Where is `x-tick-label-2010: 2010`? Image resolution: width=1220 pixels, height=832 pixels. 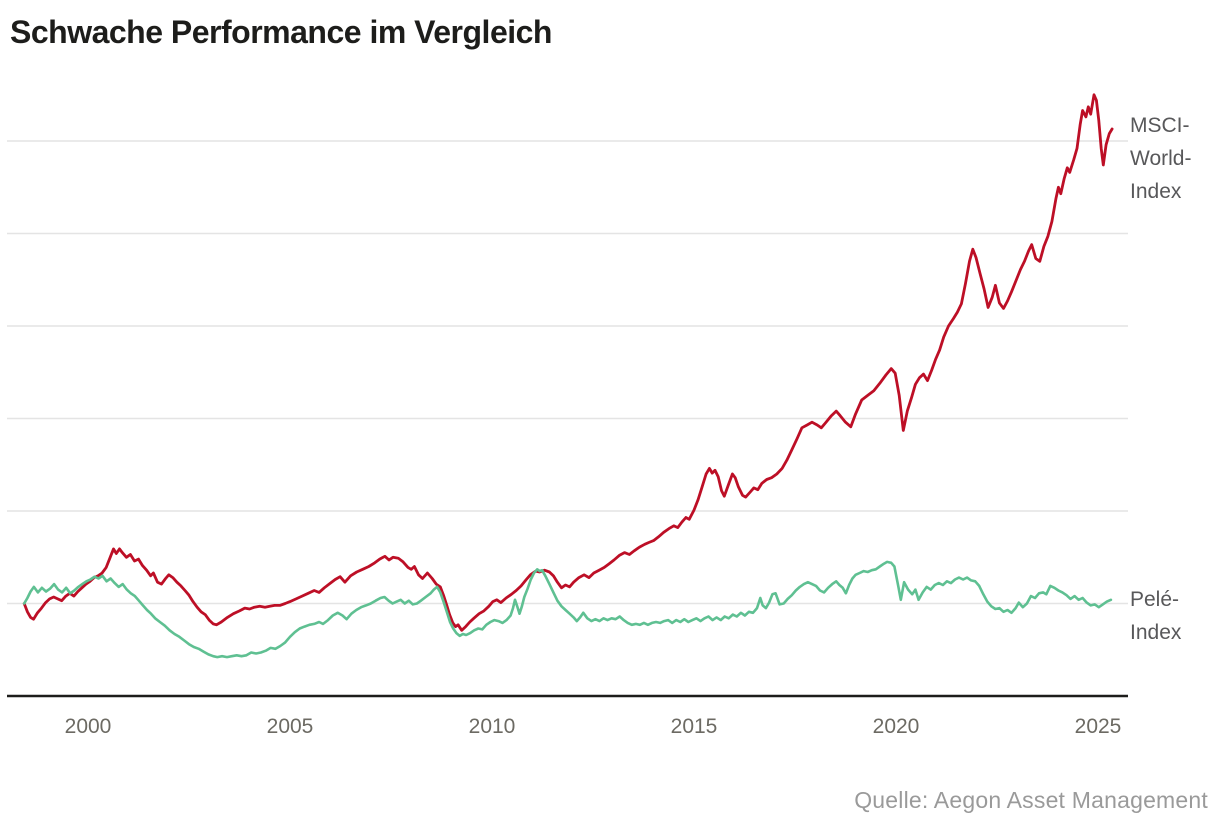
x-tick-label-2010: 2010 is located at coordinates (492, 726).